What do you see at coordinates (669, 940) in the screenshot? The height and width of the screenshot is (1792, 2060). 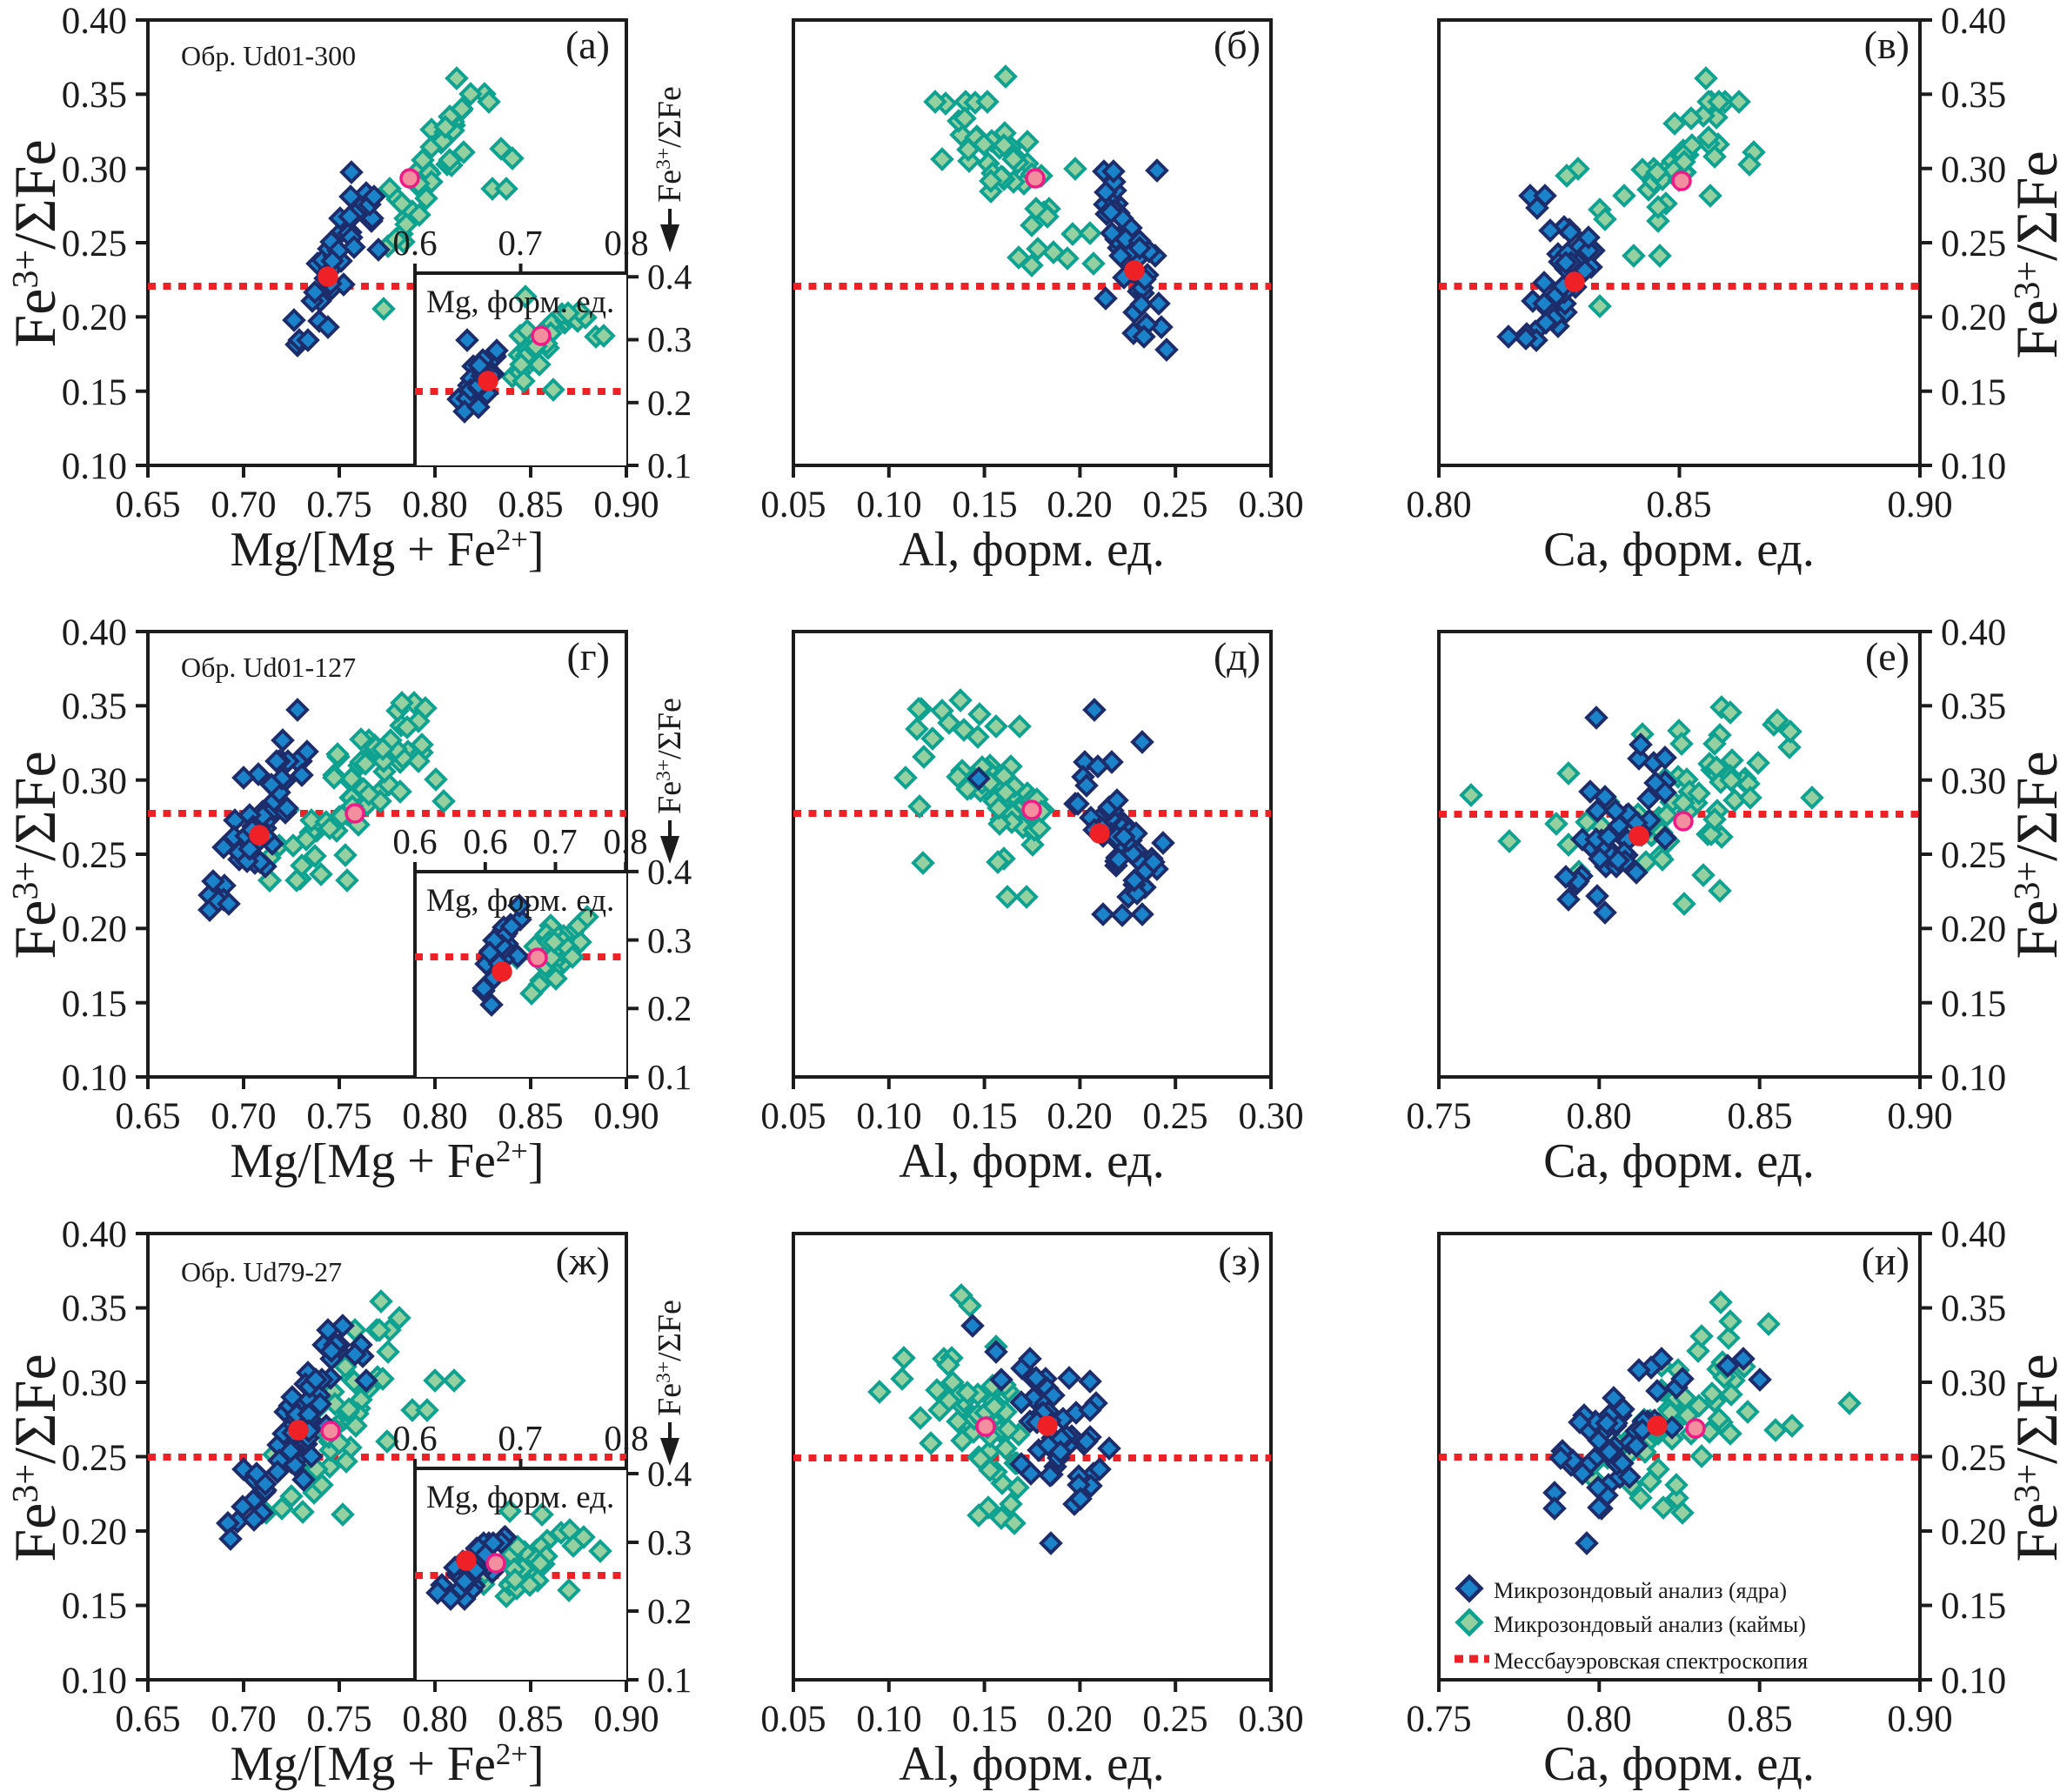 I see `svg-text: 0.3` at bounding box center [669, 940].